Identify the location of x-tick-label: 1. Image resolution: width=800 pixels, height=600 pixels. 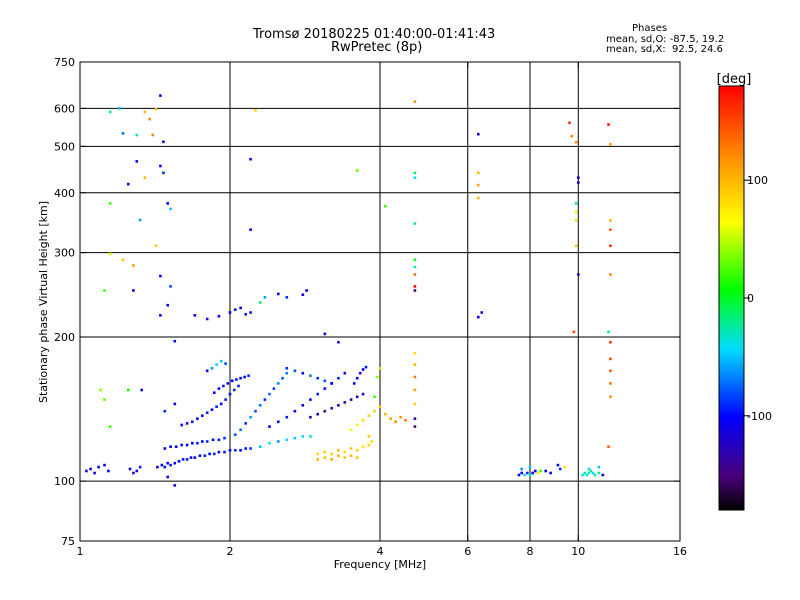
(80, 551).